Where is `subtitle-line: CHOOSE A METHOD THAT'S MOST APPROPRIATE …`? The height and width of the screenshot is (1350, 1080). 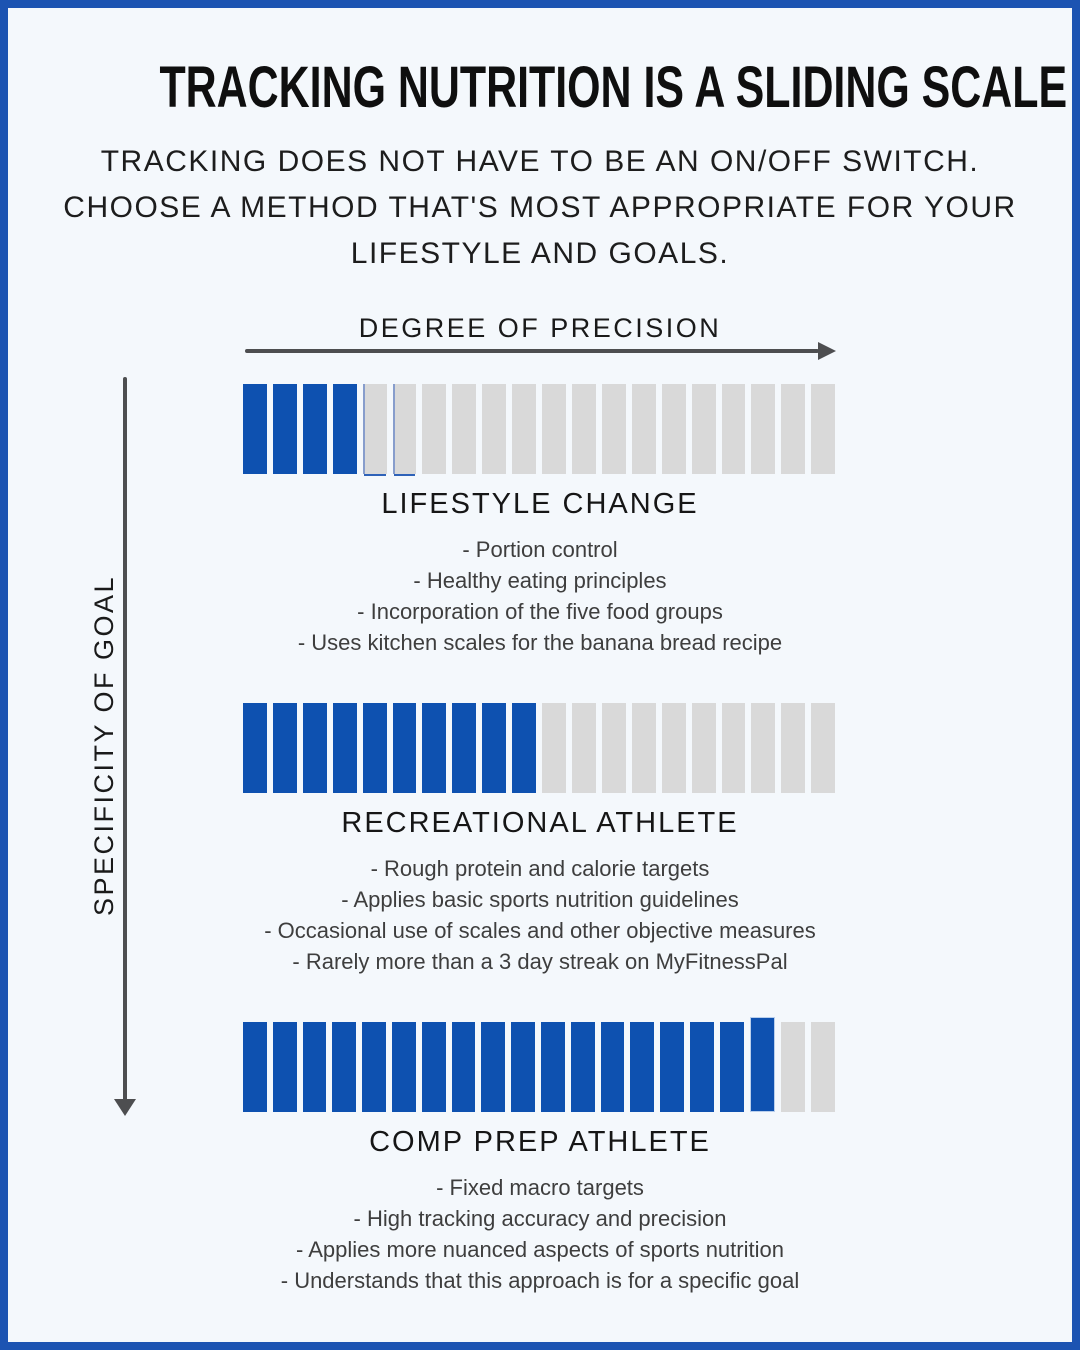
subtitle-line: CHOOSE A METHOD THAT'S MOST APPROPRIATE … is located at coordinates (540, 207).